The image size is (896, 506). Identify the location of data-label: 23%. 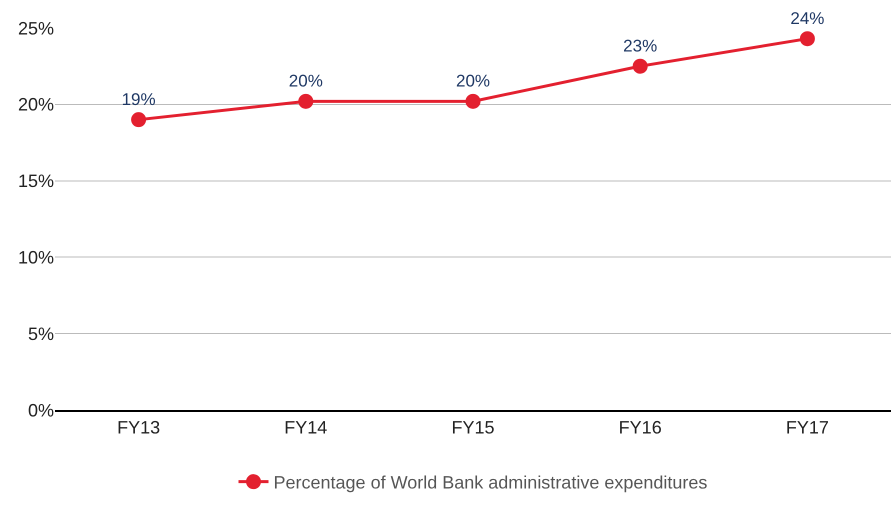
(640, 46).